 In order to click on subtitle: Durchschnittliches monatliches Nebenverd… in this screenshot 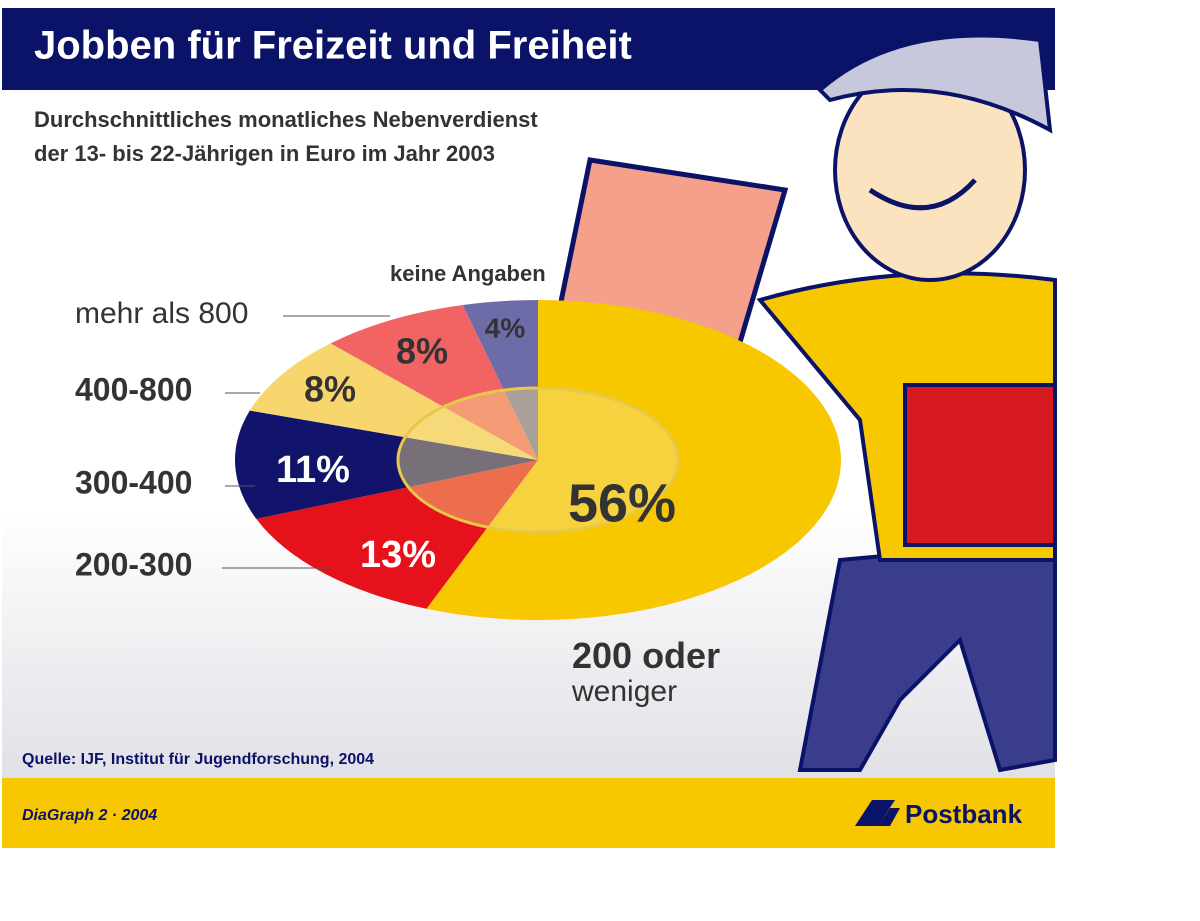, I will do `click(286, 119)`.